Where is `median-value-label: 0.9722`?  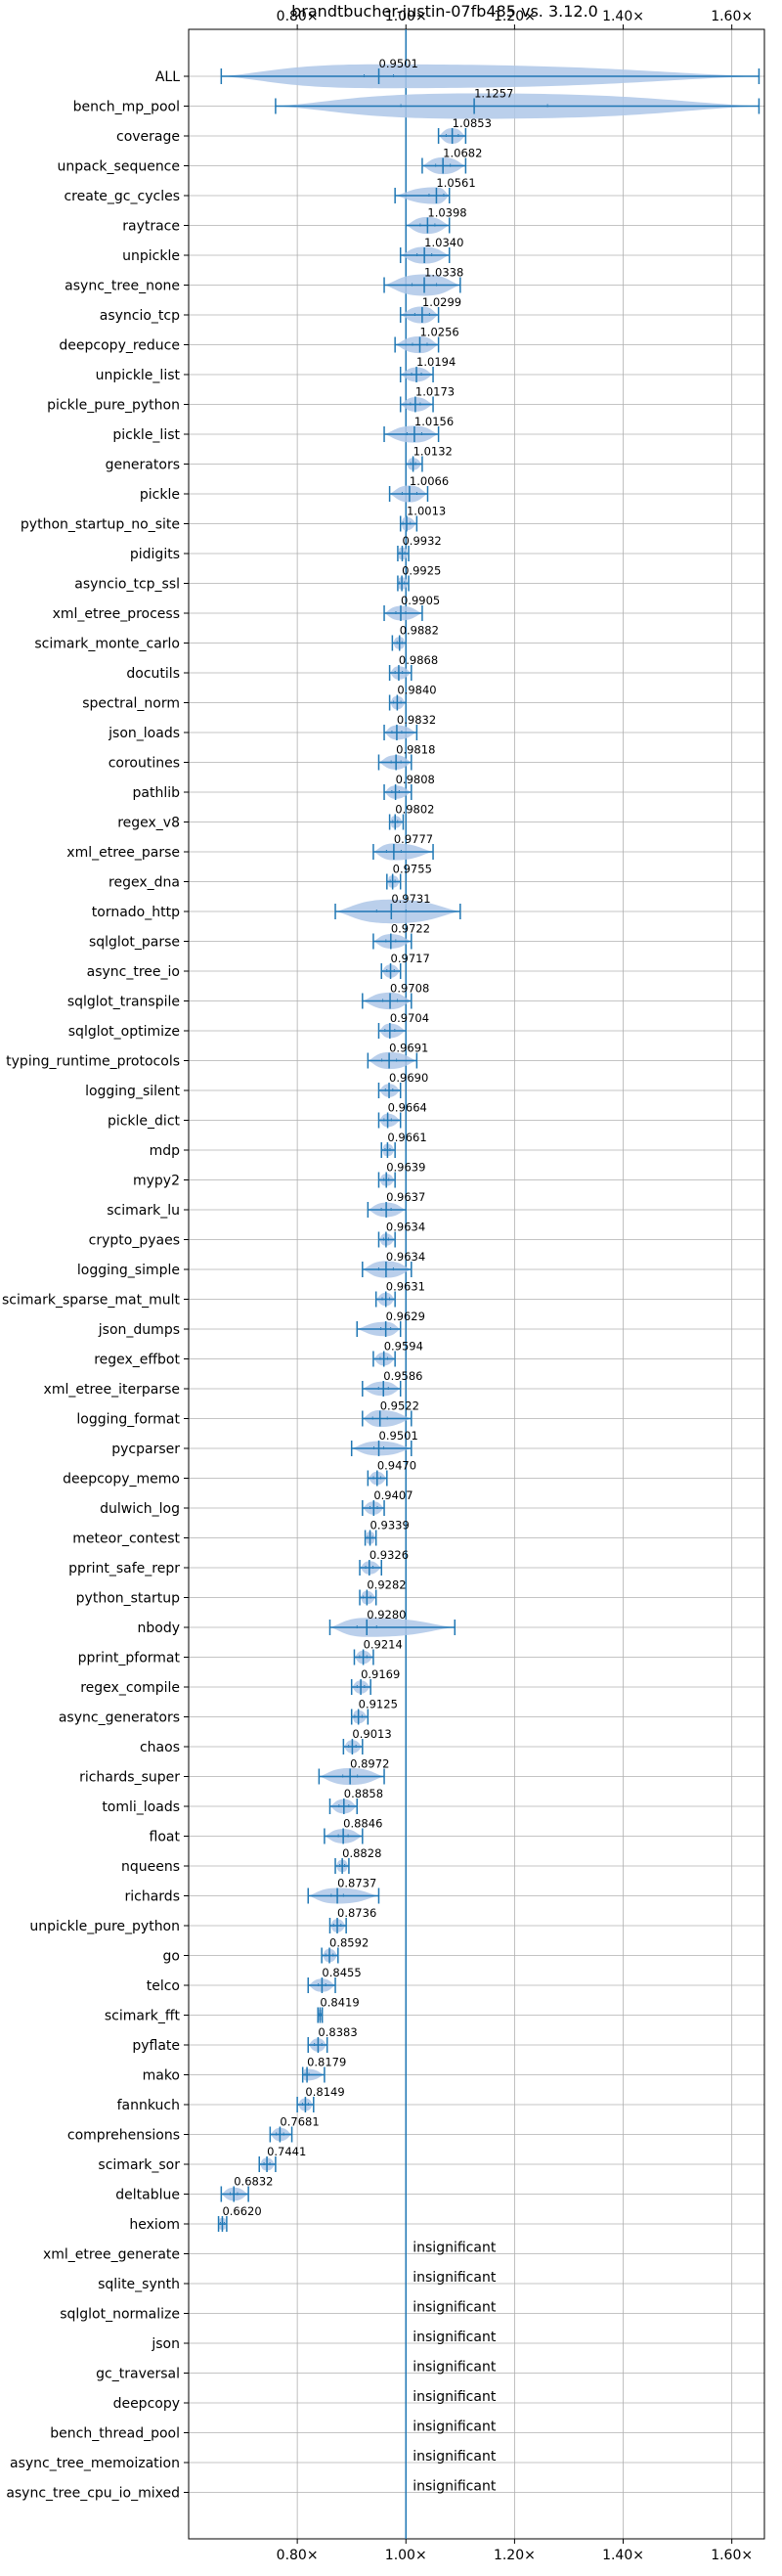 median-value-label: 0.9722 is located at coordinates (410, 929).